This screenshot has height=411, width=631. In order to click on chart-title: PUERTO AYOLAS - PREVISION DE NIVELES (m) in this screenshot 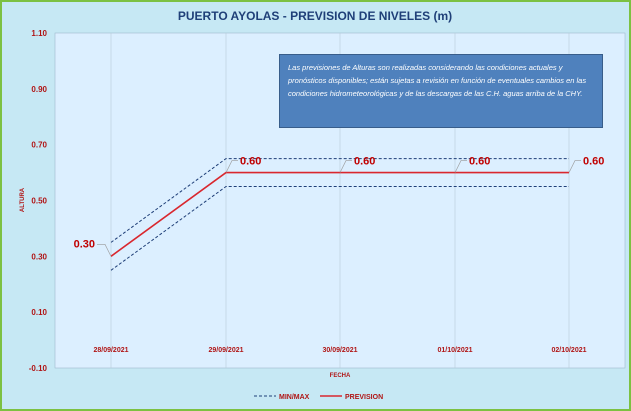, I will do `click(315, 16)`.